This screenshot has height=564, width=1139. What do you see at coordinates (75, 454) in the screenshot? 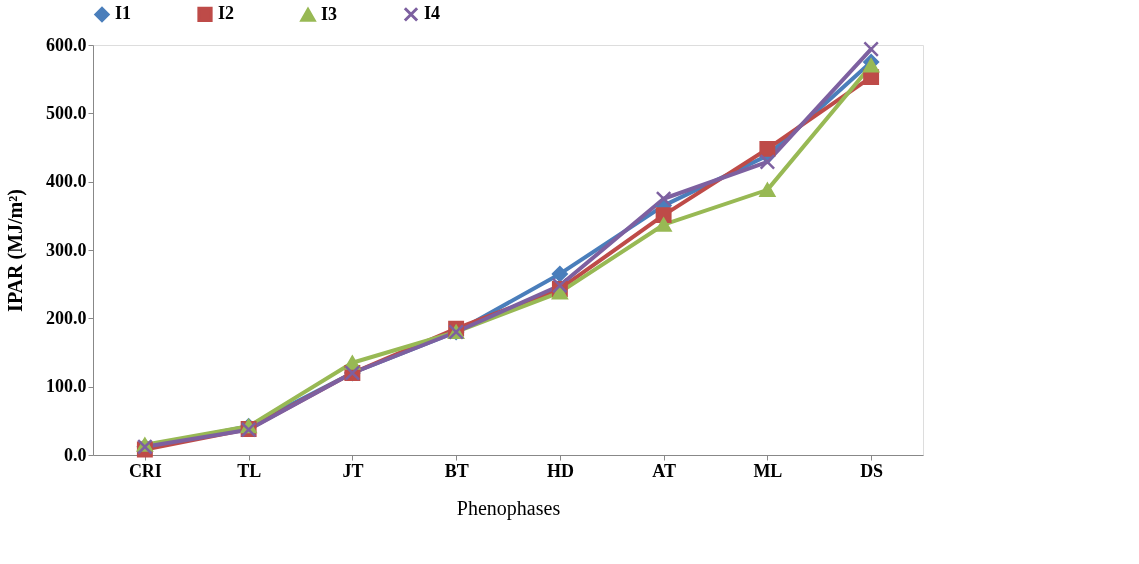
I see `y-tick-label: 0.0` at bounding box center [75, 454].